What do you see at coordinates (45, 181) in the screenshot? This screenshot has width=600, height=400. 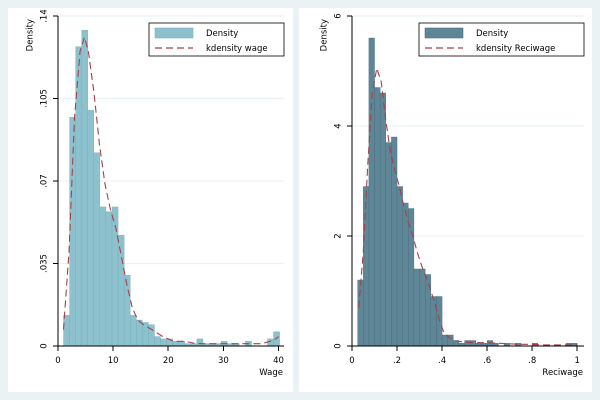 I see `y-tick-label: .07` at bounding box center [45, 181].